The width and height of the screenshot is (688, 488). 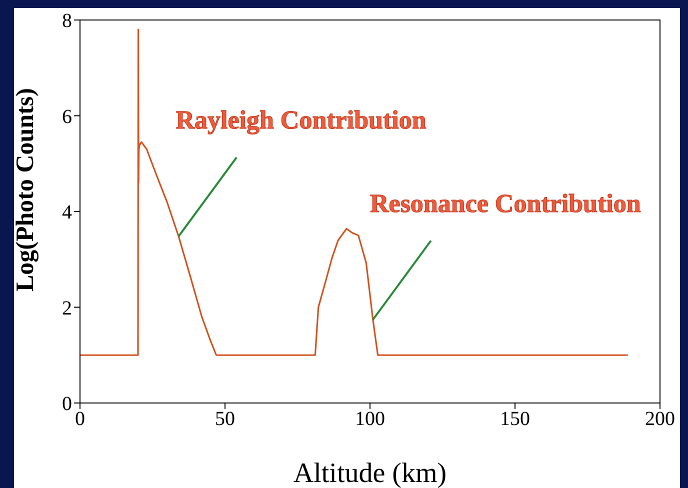 What do you see at coordinates (67, 308) in the screenshot?
I see `y-tick-label: 2` at bounding box center [67, 308].